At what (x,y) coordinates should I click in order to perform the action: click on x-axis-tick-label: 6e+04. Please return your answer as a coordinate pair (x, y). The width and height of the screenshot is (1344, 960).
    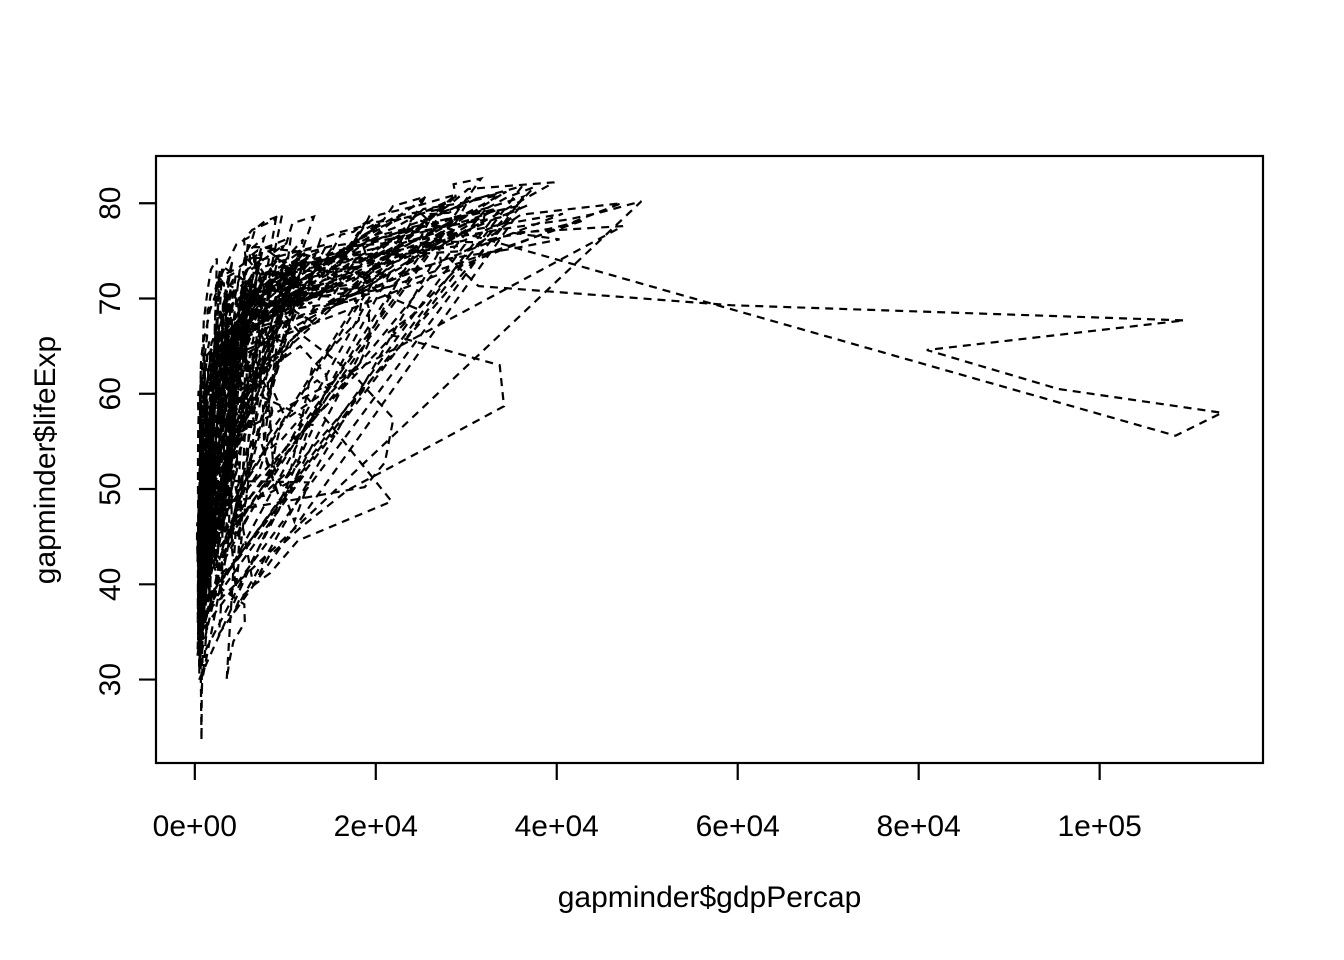
    Looking at the image, I should click on (738, 826).